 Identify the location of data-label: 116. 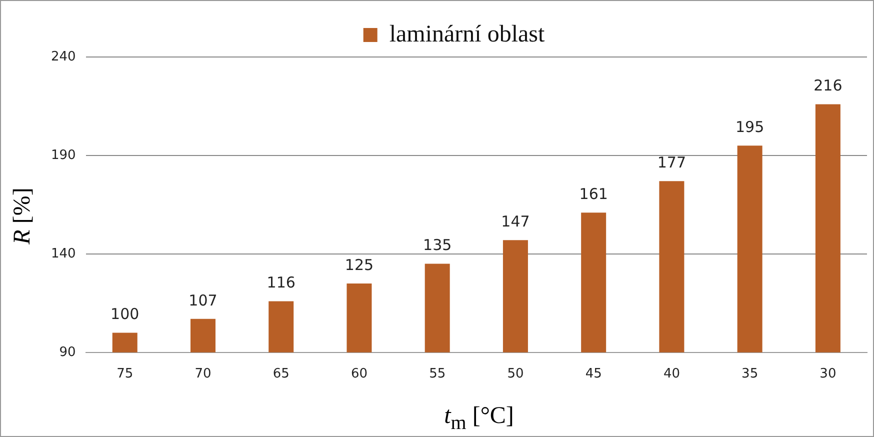
(281, 283).